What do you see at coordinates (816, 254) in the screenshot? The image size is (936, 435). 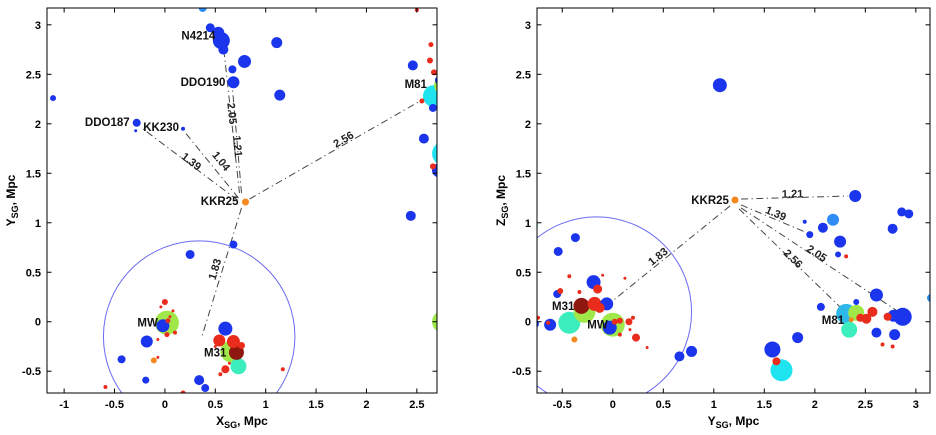 I see `distance-label: 2.05` at bounding box center [816, 254].